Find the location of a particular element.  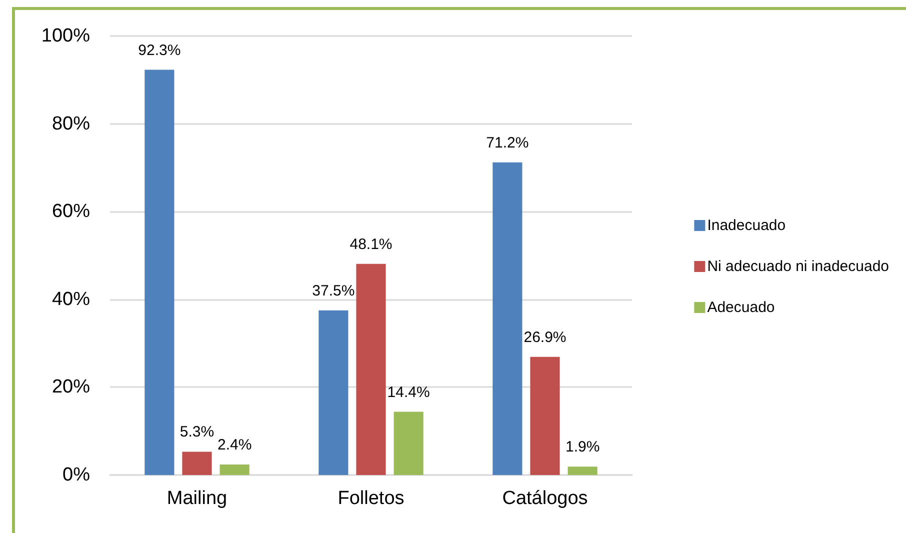

data-label: 2.4% is located at coordinates (234, 445).